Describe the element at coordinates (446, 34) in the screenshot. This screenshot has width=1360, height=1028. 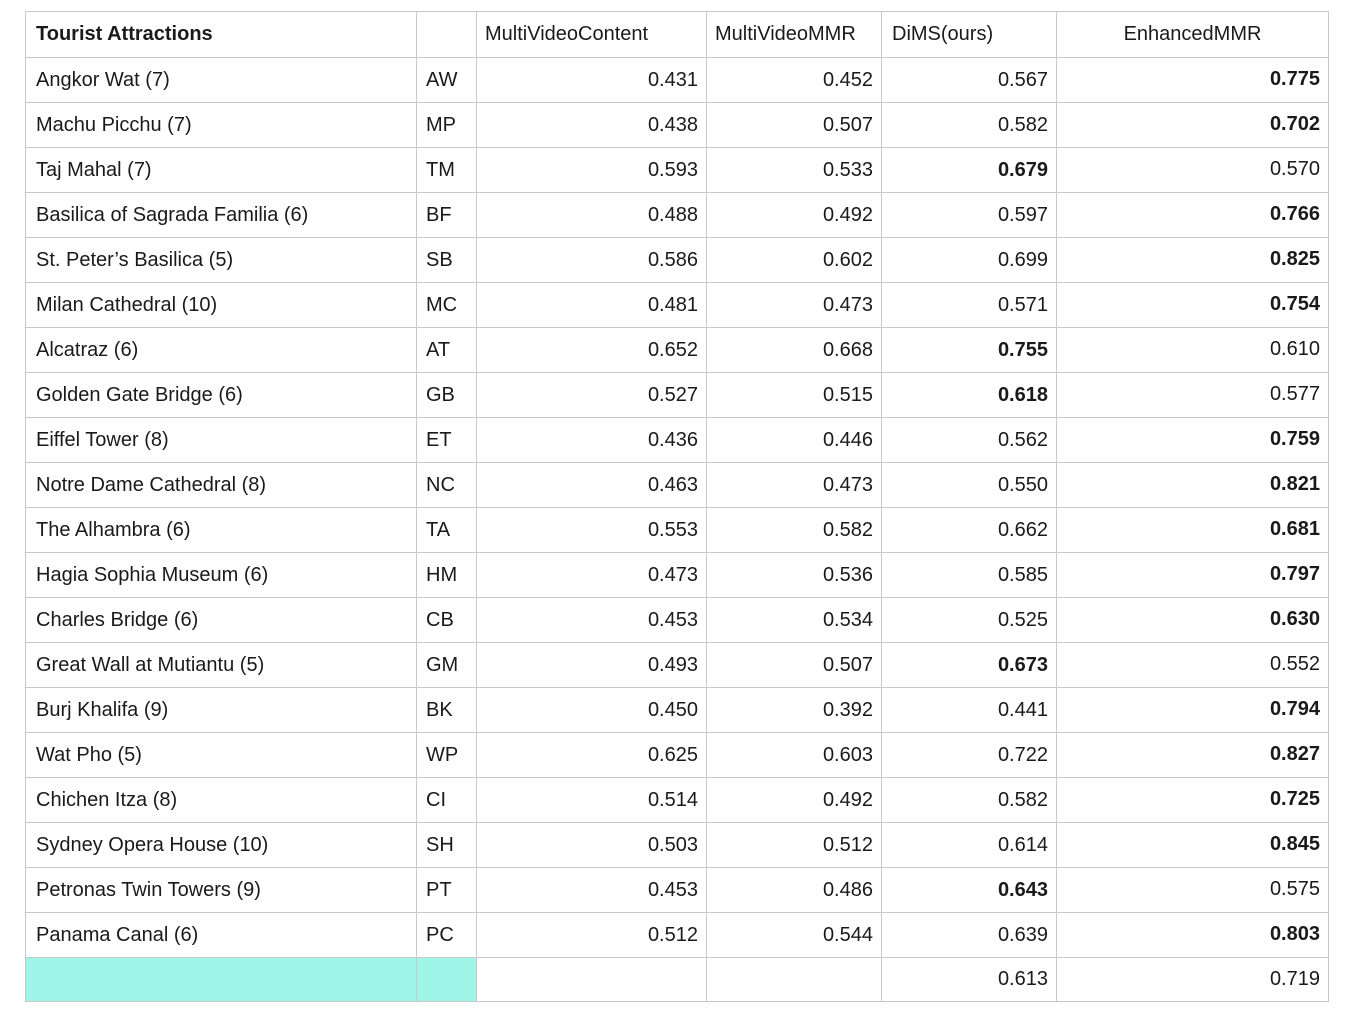
I see `header-abbreviation` at that location.